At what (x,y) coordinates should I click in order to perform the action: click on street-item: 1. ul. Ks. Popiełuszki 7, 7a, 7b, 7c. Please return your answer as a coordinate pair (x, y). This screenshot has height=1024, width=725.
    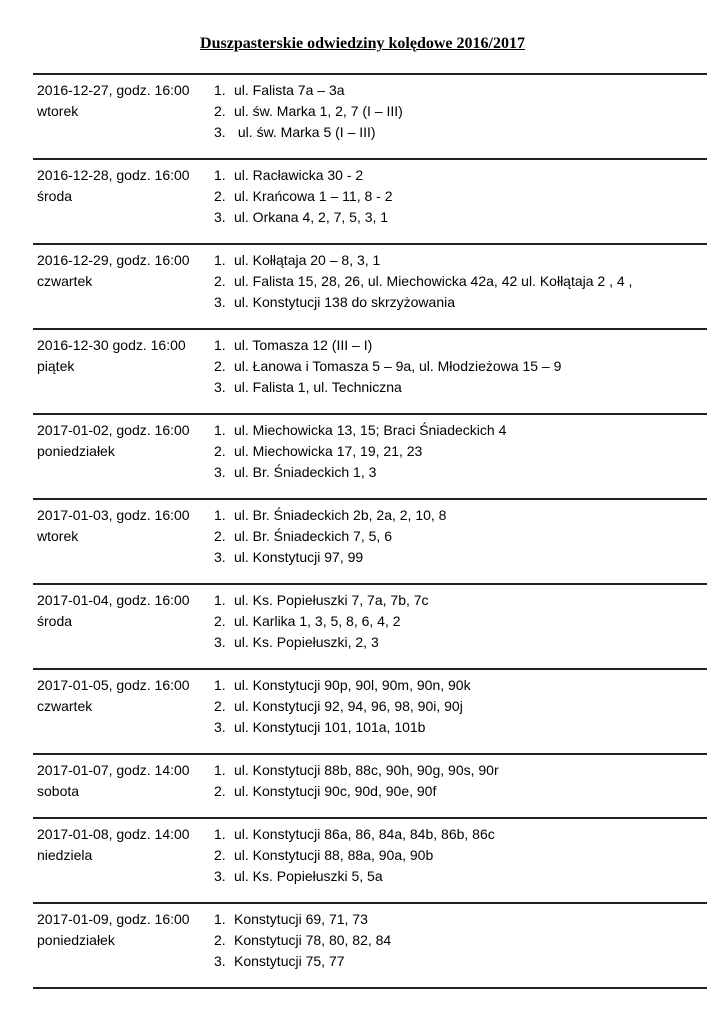
    Looking at the image, I should click on (460, 600).